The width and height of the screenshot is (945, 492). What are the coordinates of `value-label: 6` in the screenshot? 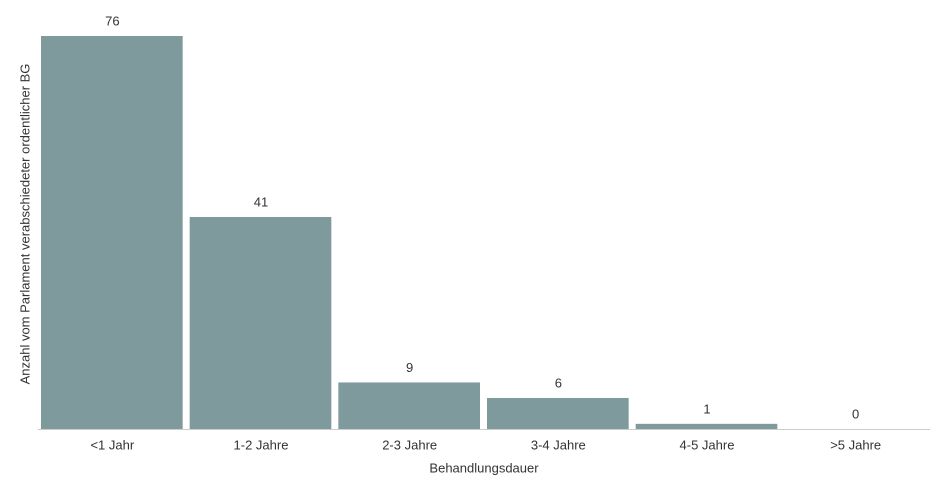 It's located at (558, 382).